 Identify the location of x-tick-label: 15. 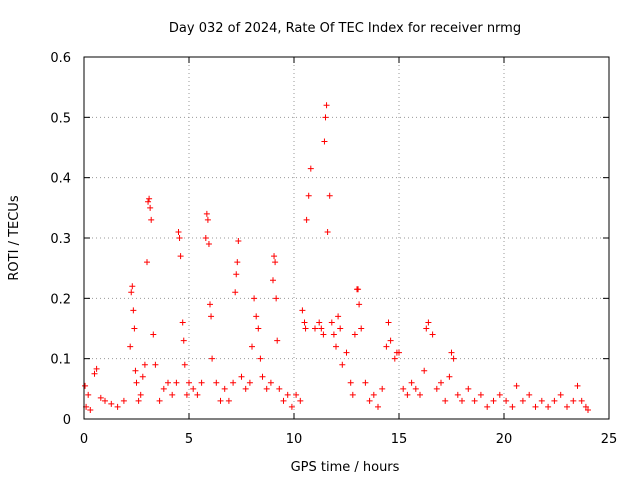
(399, 439).